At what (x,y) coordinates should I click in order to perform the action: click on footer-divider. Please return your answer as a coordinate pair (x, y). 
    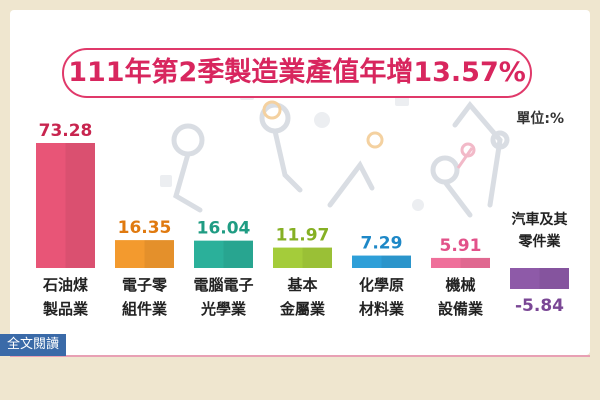
    Looking at the image, I should click on (300, 356).